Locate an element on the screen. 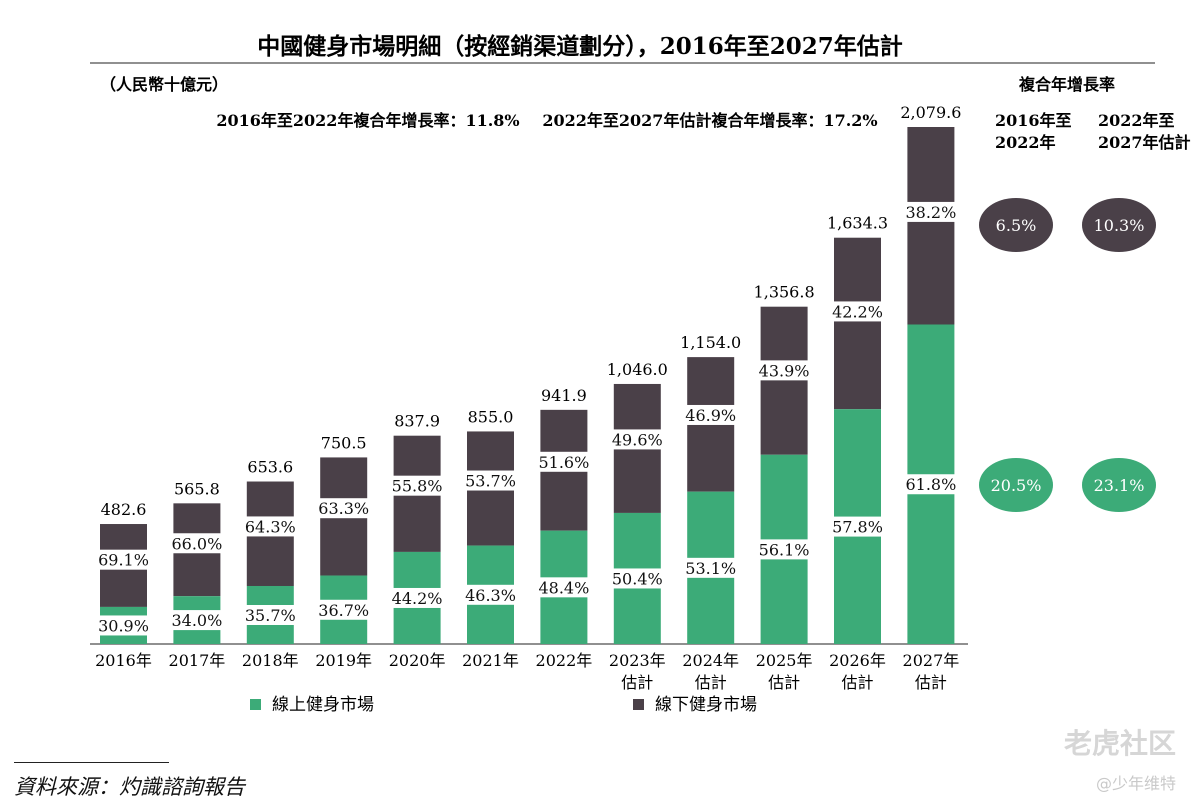  cagr-value-1-1: 23.1% is located at coordinates (1119, 485).